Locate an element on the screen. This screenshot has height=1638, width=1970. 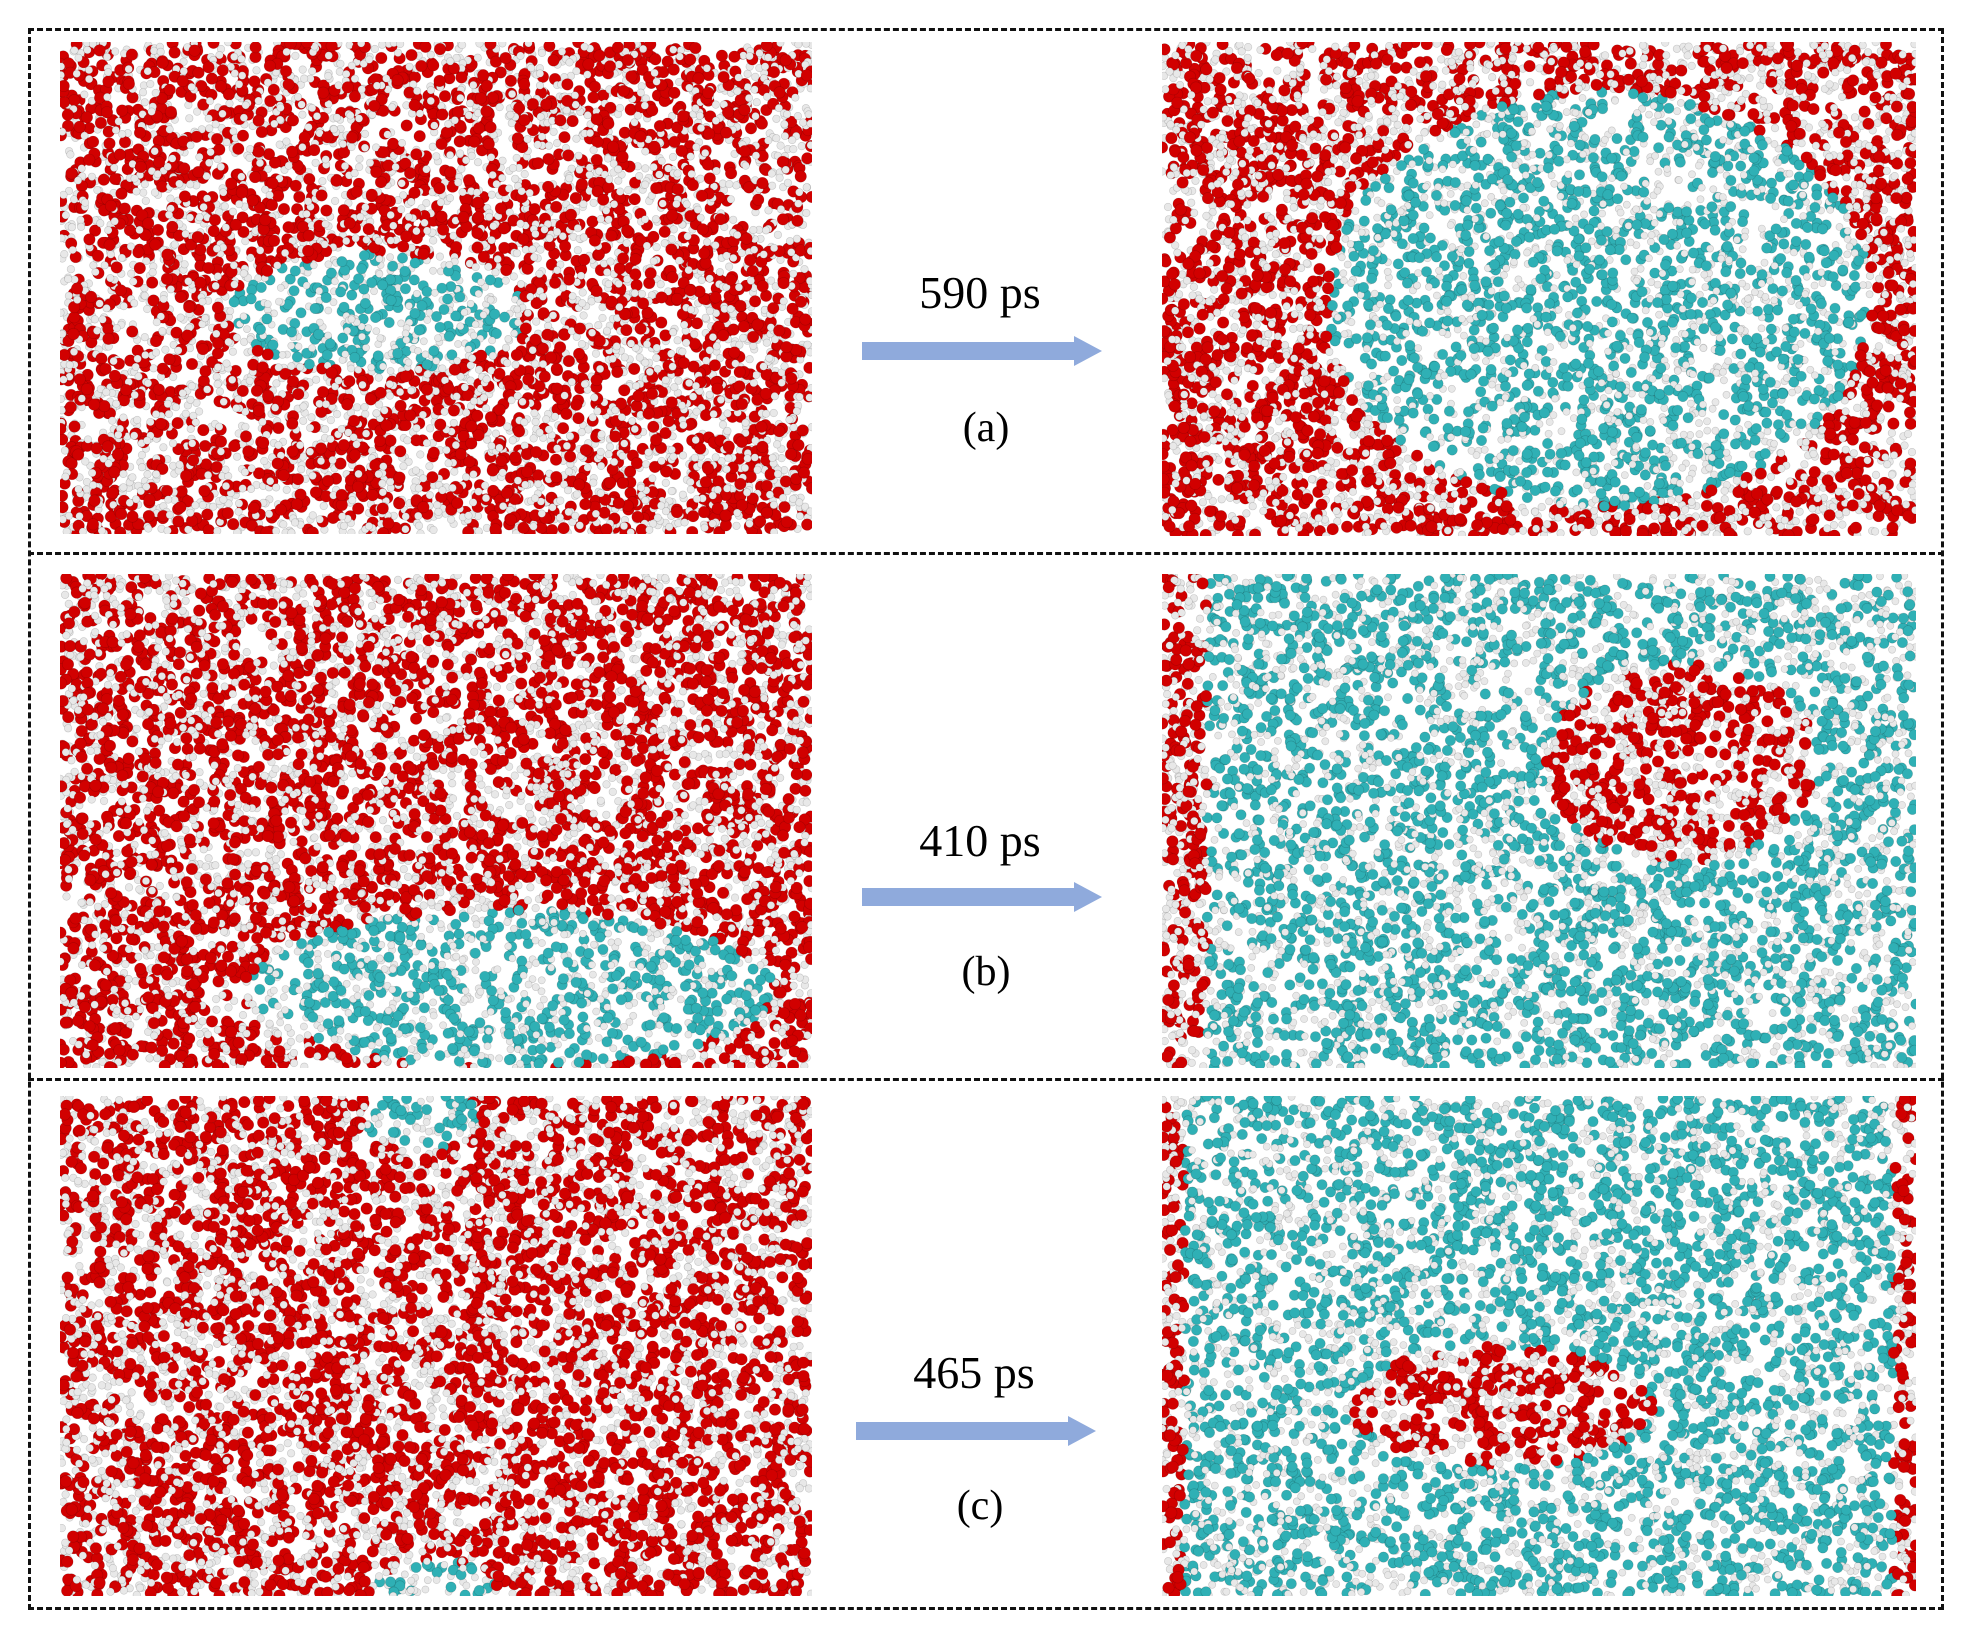
time-label-c: 465 ps is located at coordinates (974, 1372).